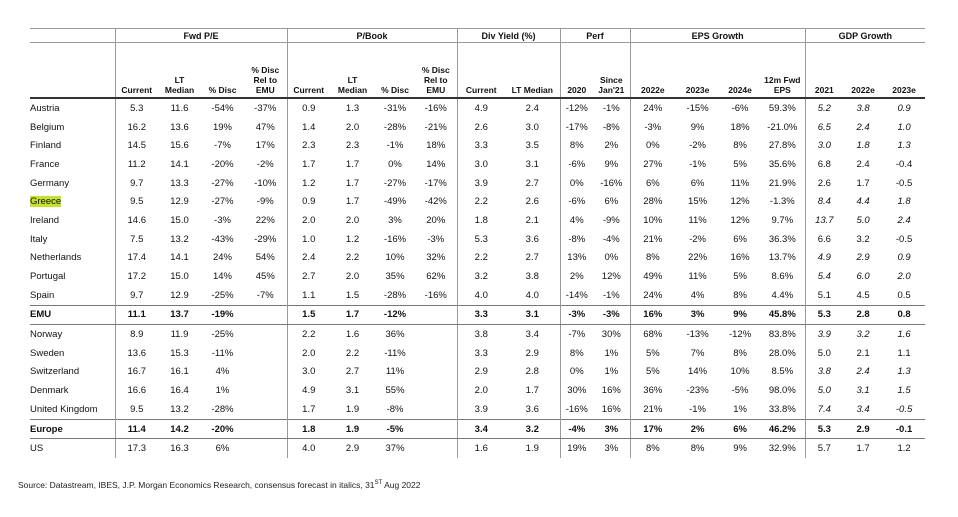 Image resolution: width=958 pixels, height=517 pixels. Describe the element at coordinates (698, 70) in the screenshot. I see `column-header: 2023e` at that location.